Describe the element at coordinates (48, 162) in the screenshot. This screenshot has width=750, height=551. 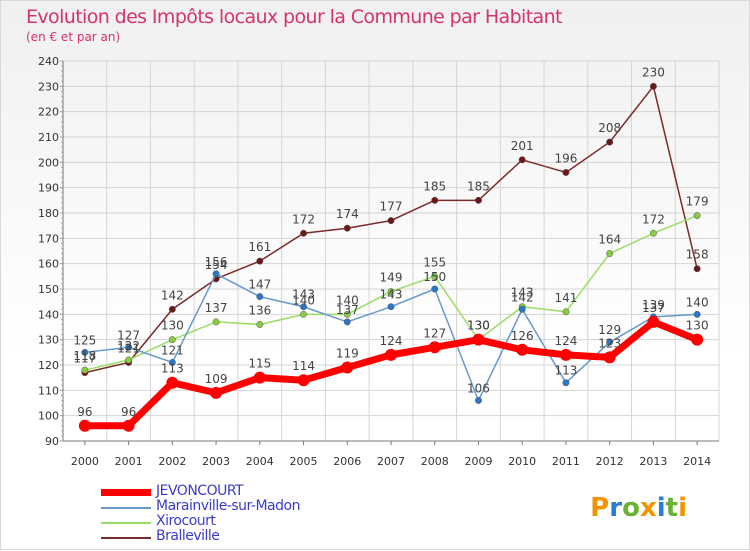
I see `y-tick-label: 200` at that location.